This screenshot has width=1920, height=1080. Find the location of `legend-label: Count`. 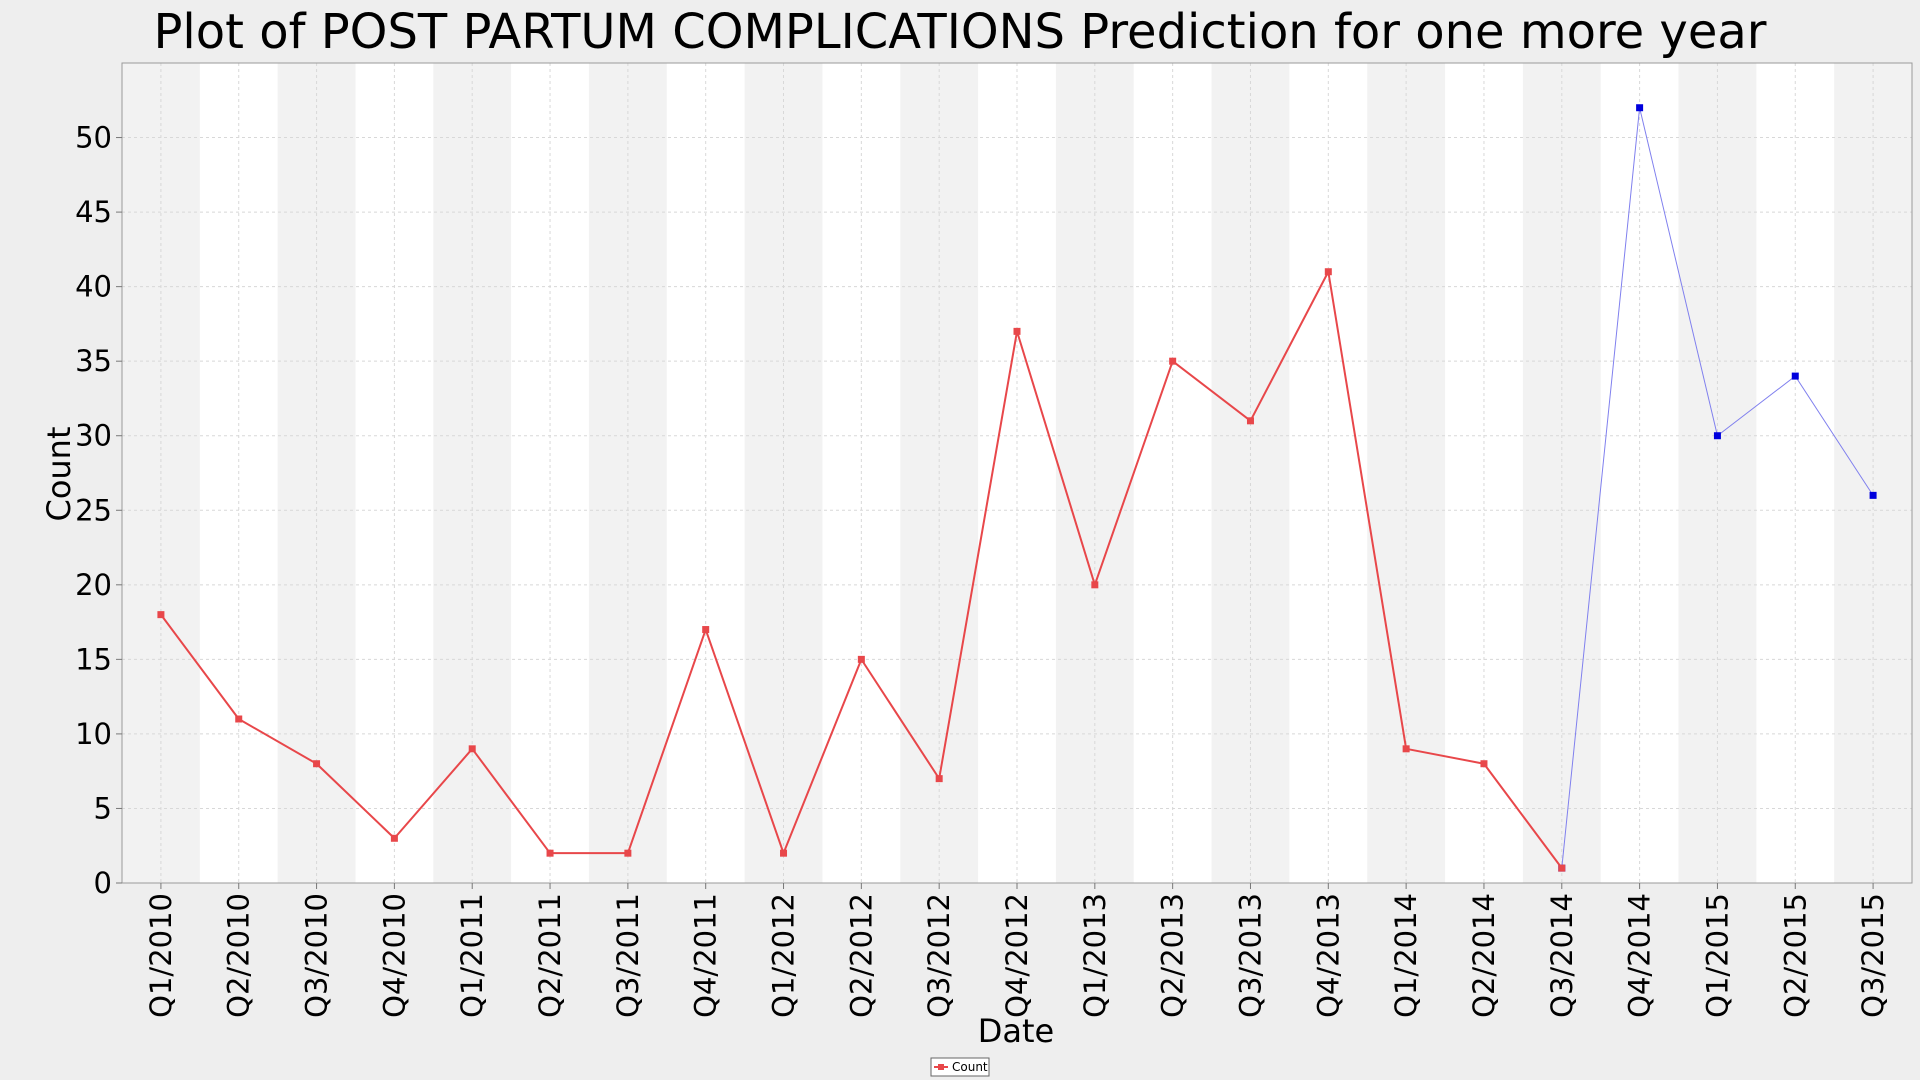

legend-label: Count is located at coordinates (970, 1067).